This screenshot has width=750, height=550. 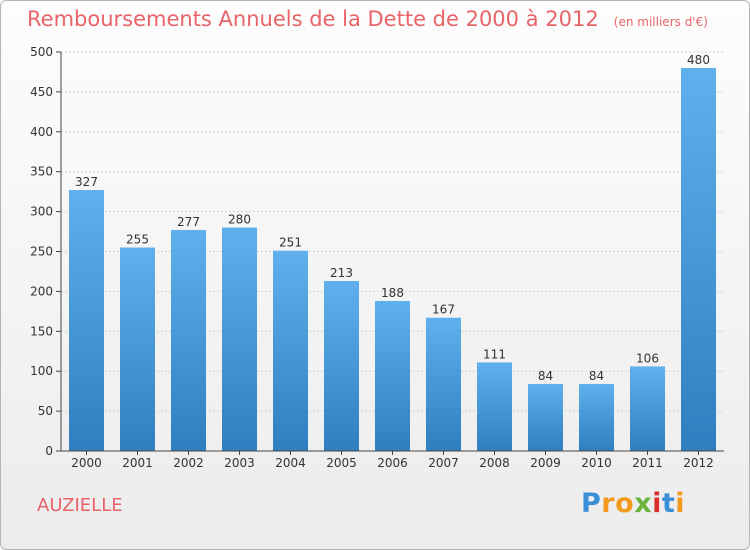 What do you see at coordinates (137, 240) in the screenshot?
I see `bar-value-label: 255` at bounding box center [137, 240].